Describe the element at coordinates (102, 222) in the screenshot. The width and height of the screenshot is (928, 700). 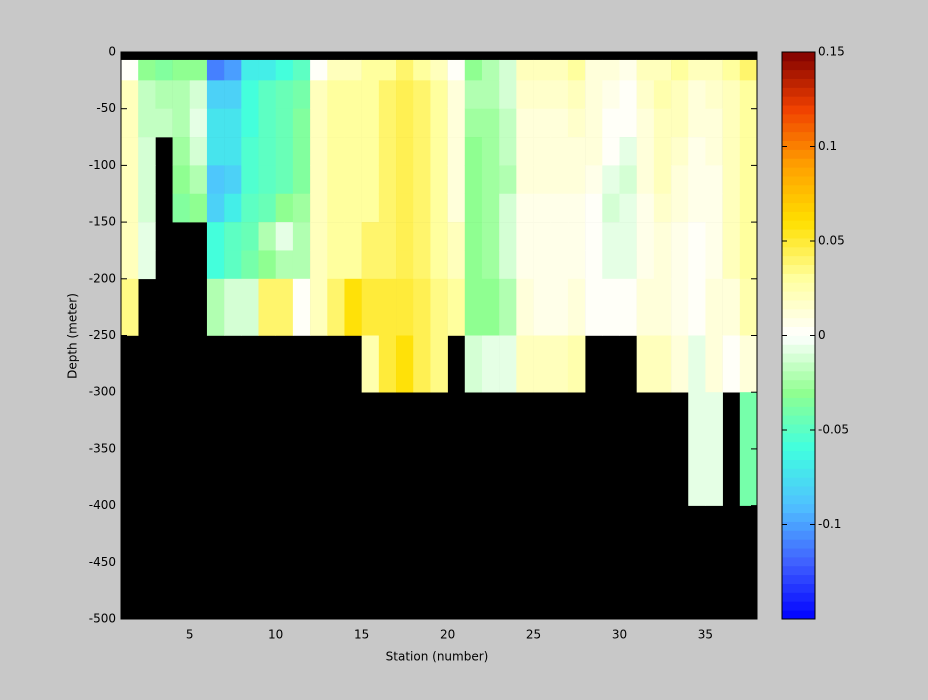
I see `y-tick-label: -150` at that location.